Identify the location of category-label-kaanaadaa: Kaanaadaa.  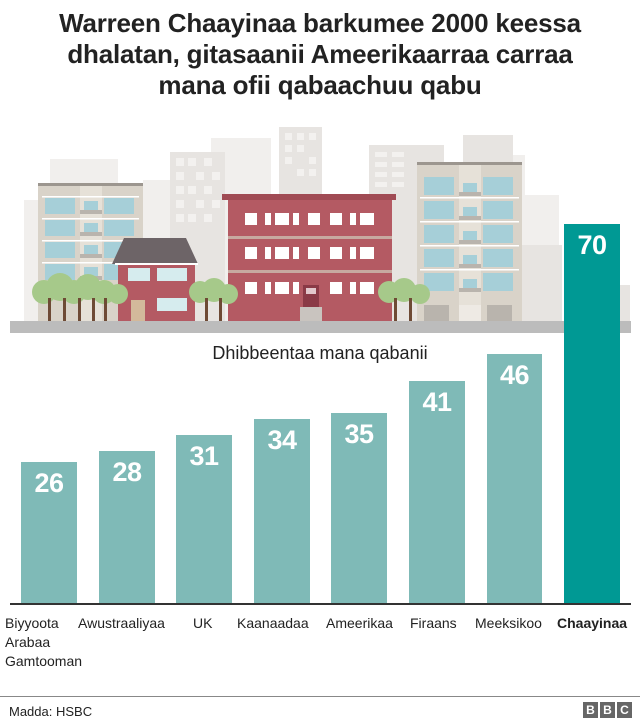
(273, 623).